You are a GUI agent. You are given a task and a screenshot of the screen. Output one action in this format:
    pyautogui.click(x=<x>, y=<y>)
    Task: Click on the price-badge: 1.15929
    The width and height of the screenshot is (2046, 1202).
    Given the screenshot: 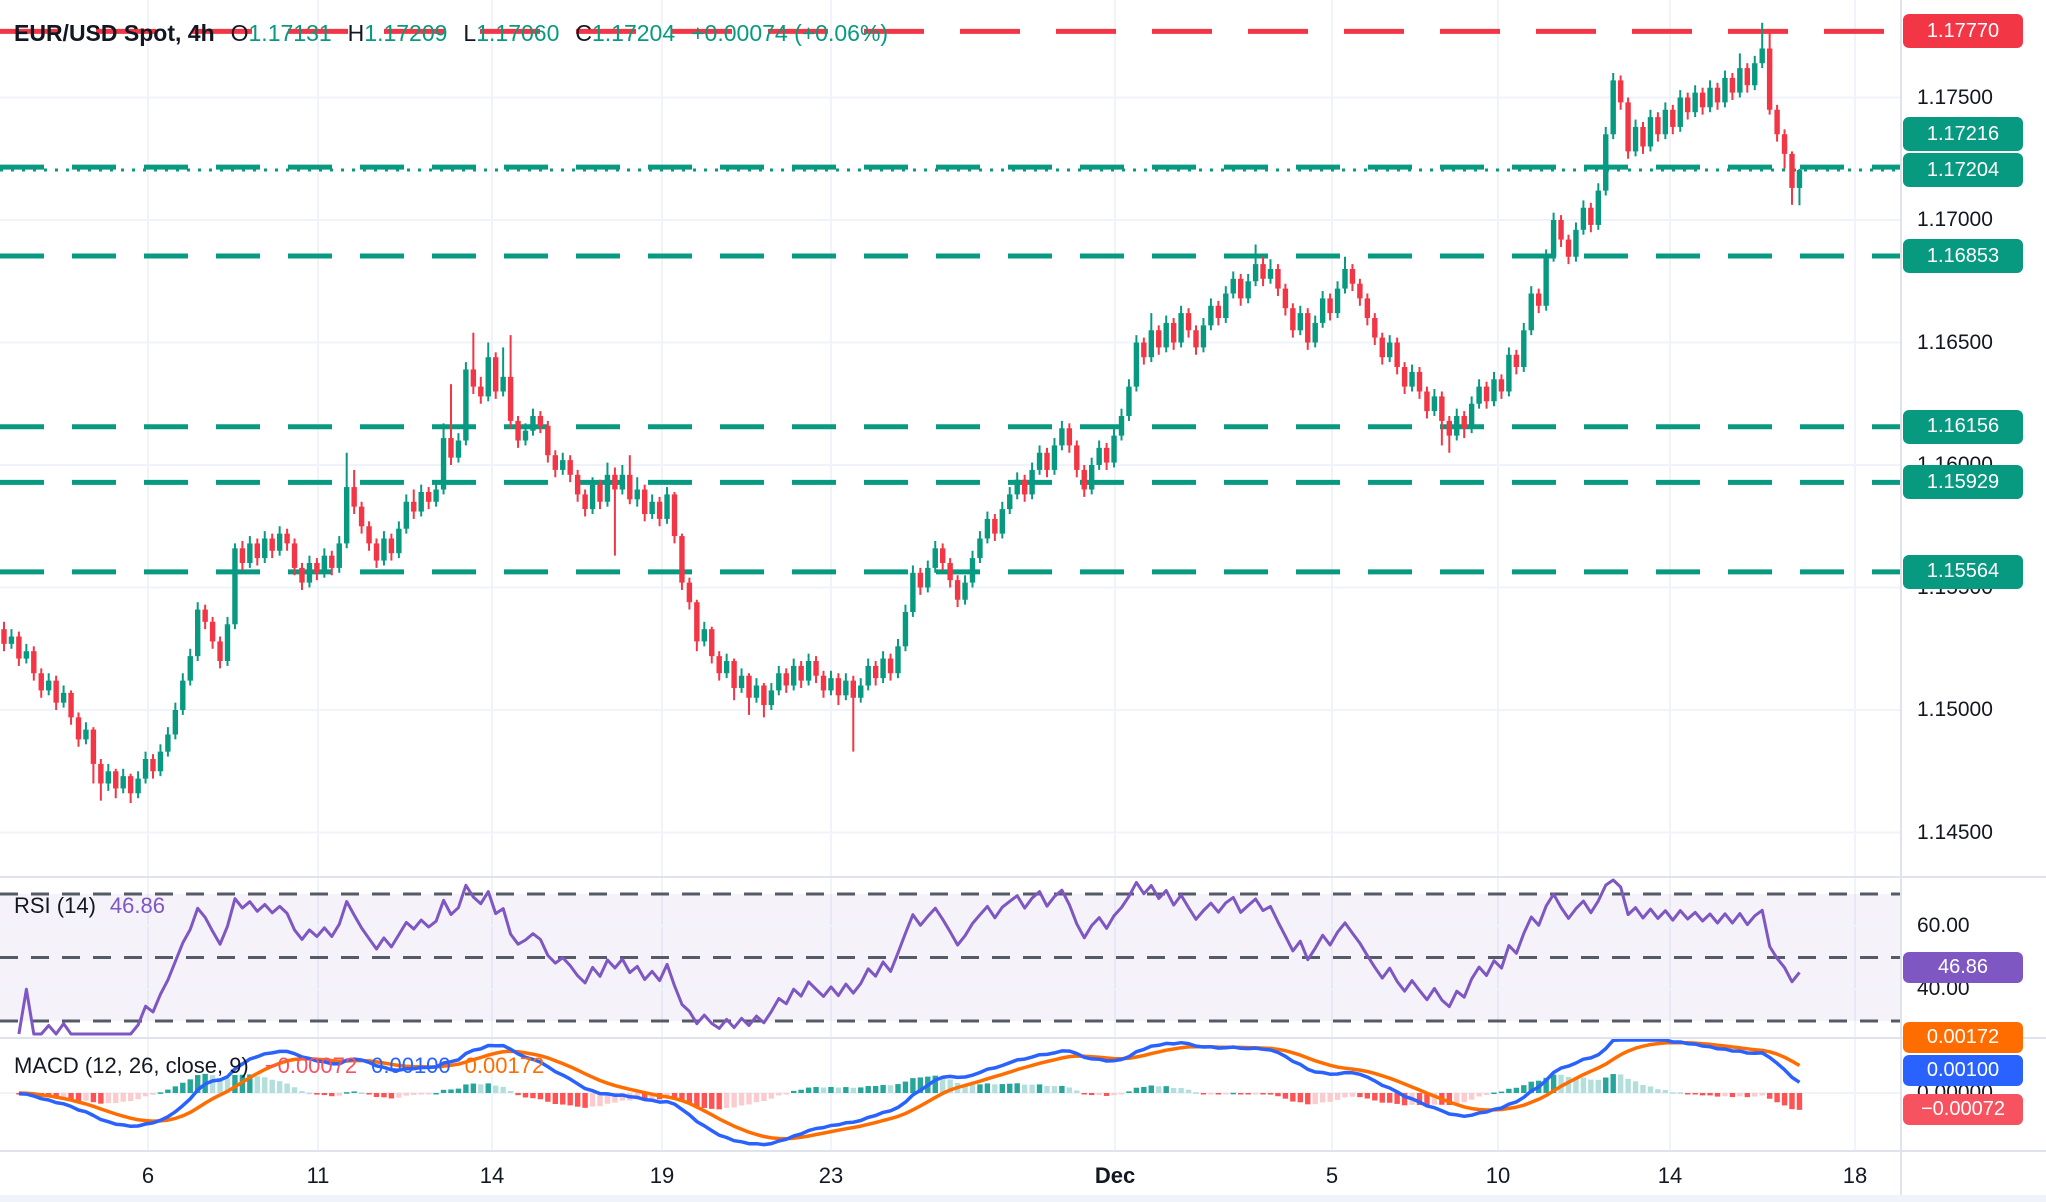 What is the action you would take?
    pyautogui.click(x=1963, y=482)
    